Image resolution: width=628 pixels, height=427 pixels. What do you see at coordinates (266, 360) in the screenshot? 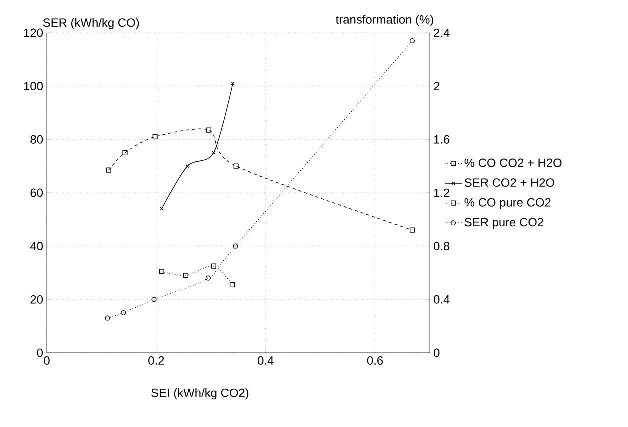
I see `x-tick-label: 0.4` at bounding box center [266, 360].